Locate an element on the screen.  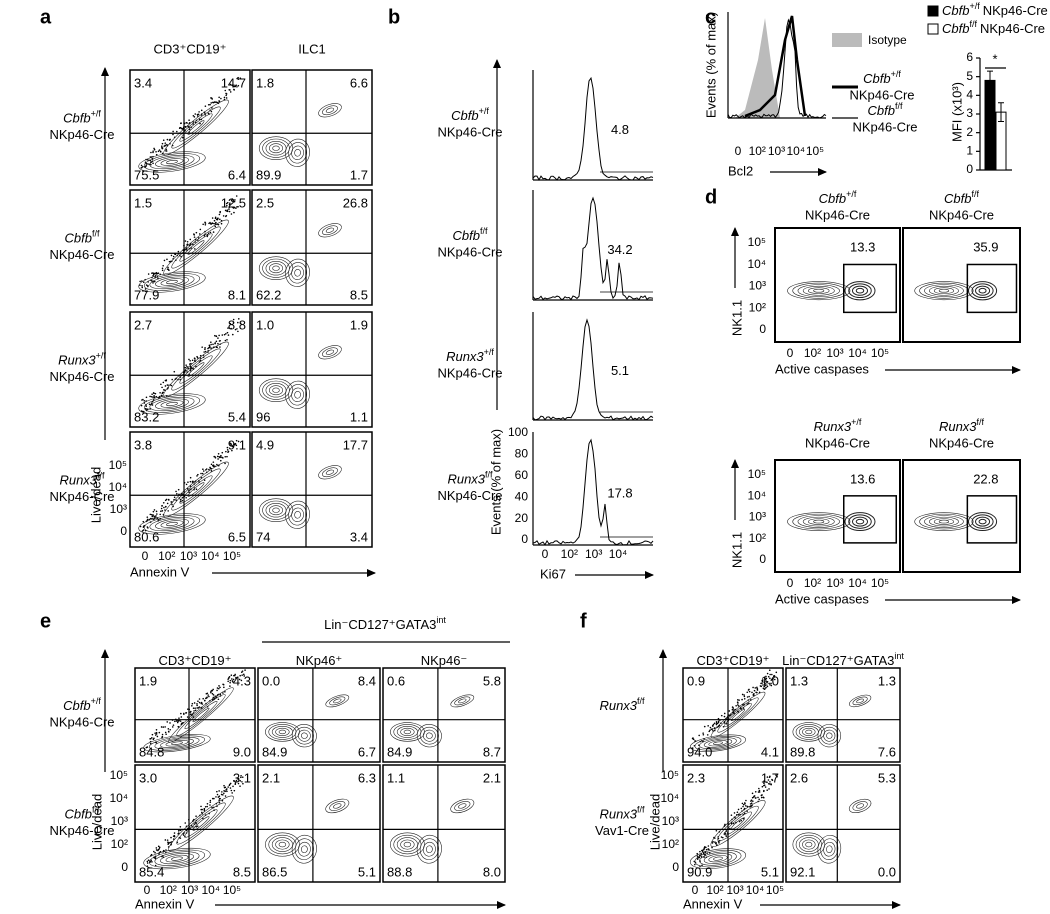
gate-value: 34.2 is located at coordinates (619, 249).